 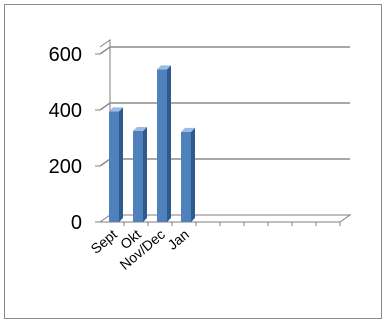 What do you see at coordinates (105, 131) in the screenshot?
I see `side-wall` at bounding box center [105, 131].